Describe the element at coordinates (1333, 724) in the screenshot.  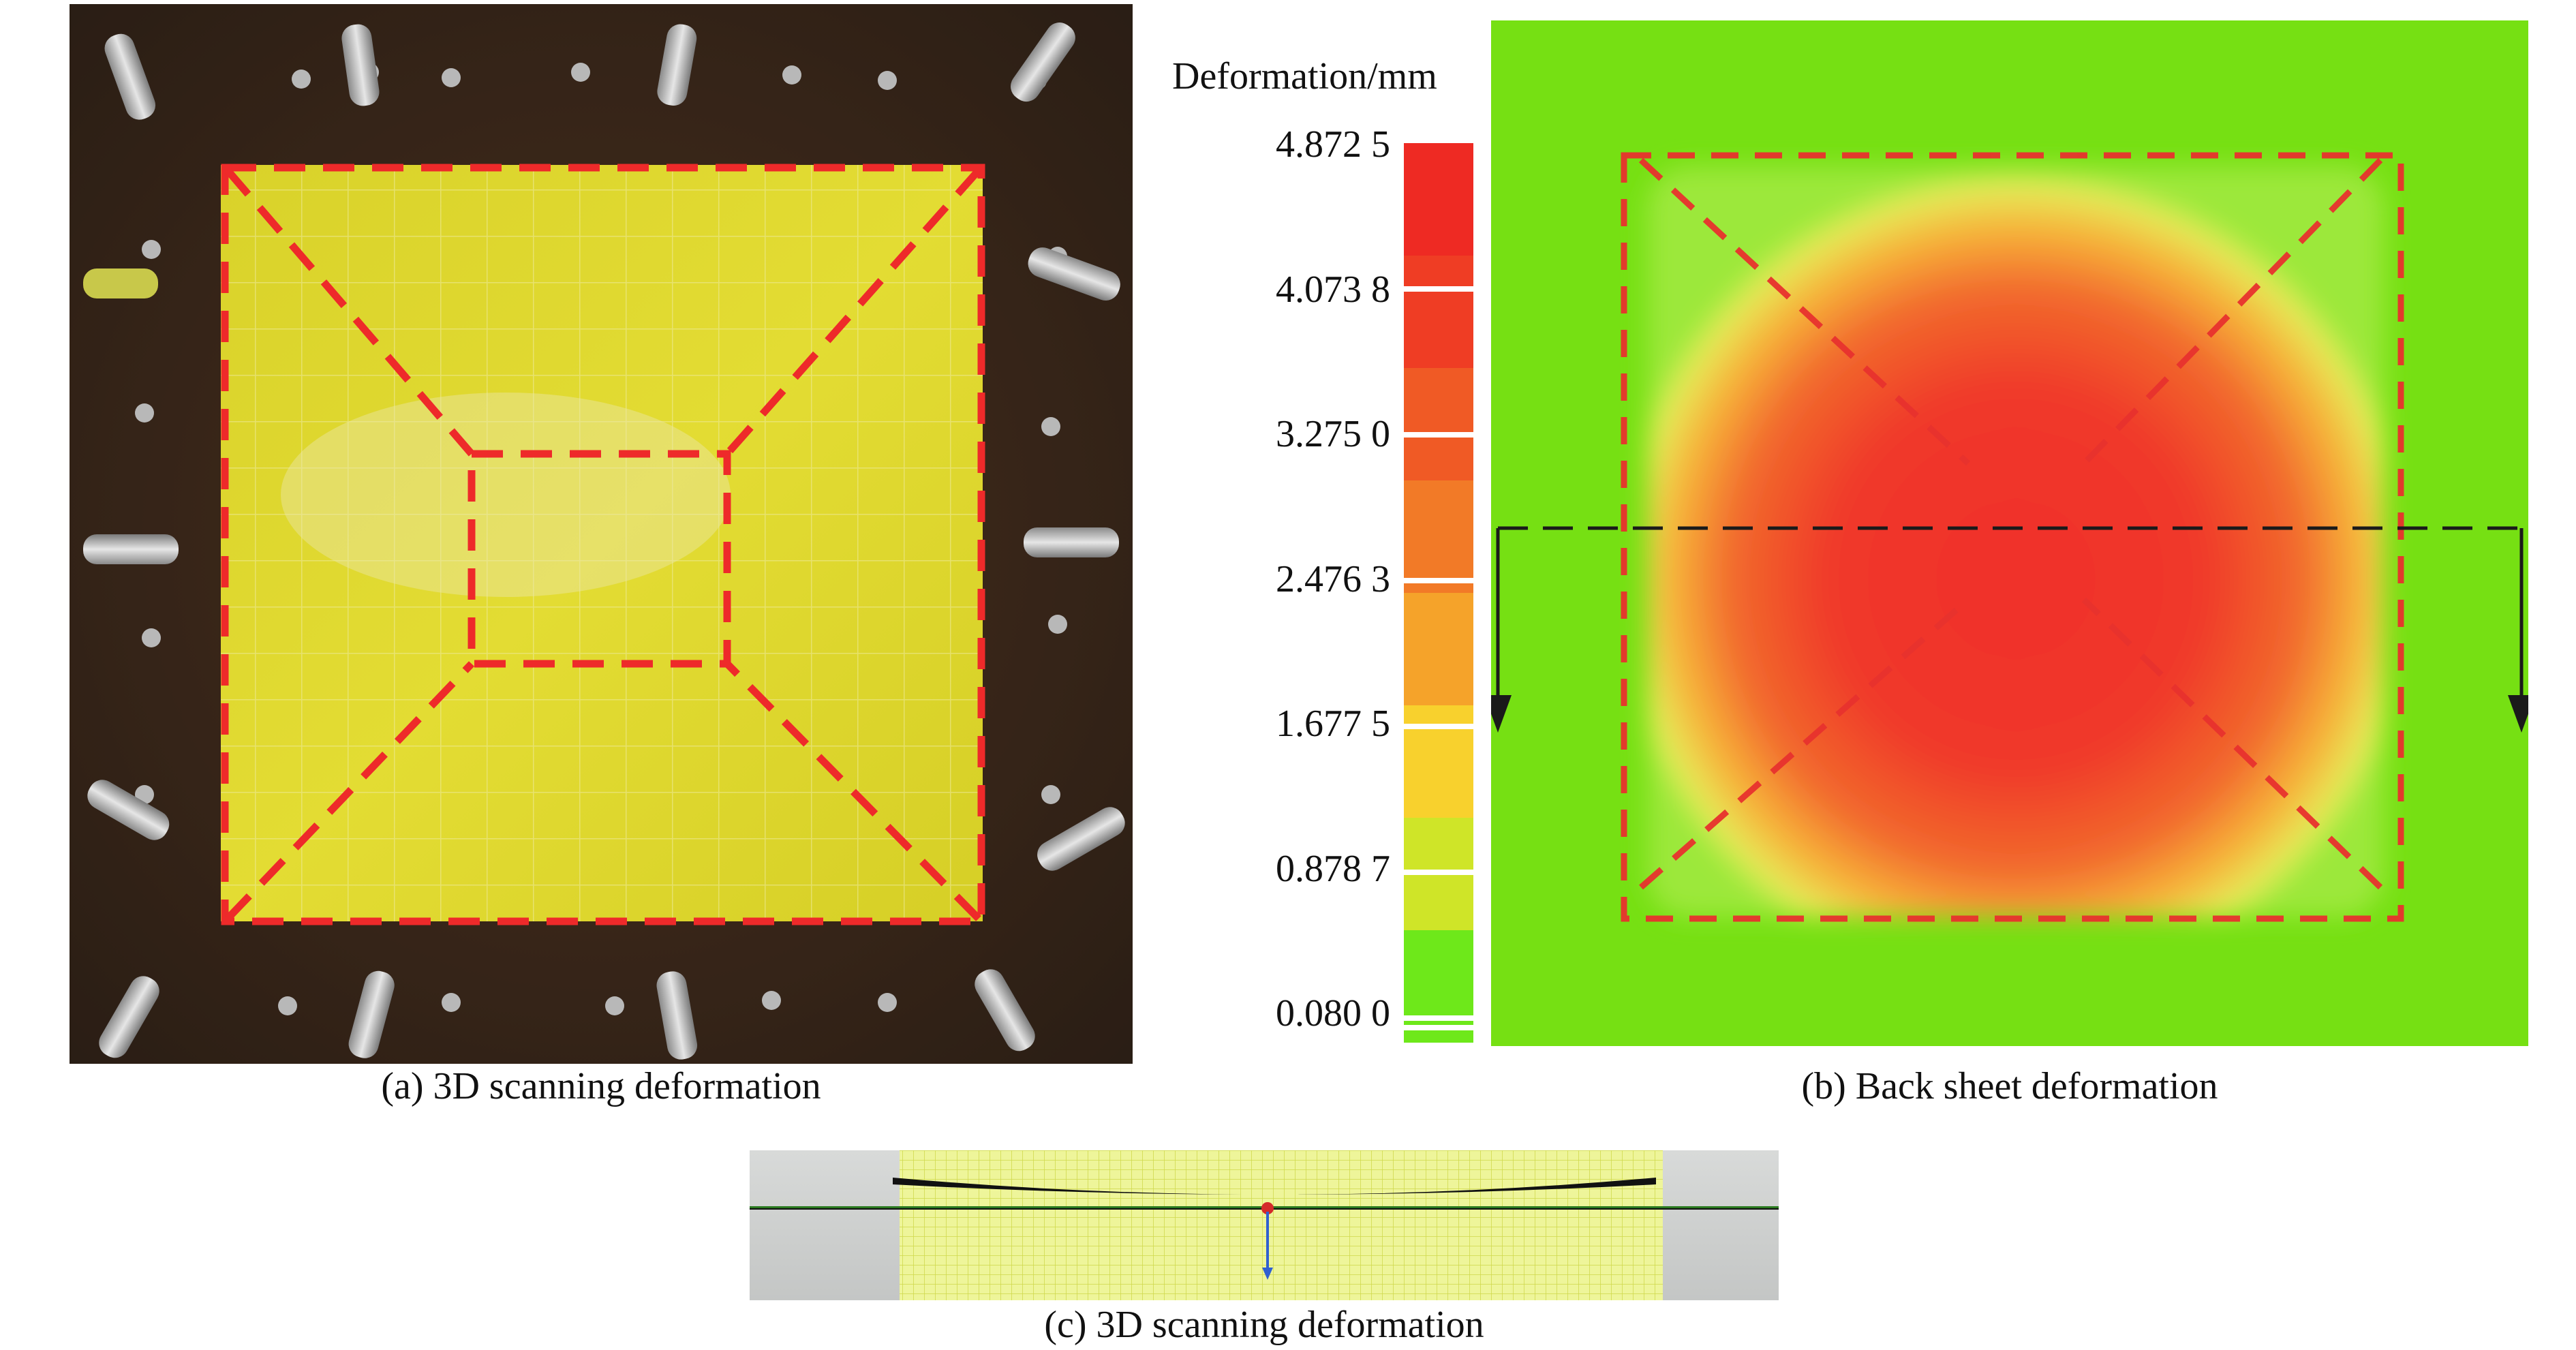
I see `colorbar-tick-label: 1.677 5` at that location.